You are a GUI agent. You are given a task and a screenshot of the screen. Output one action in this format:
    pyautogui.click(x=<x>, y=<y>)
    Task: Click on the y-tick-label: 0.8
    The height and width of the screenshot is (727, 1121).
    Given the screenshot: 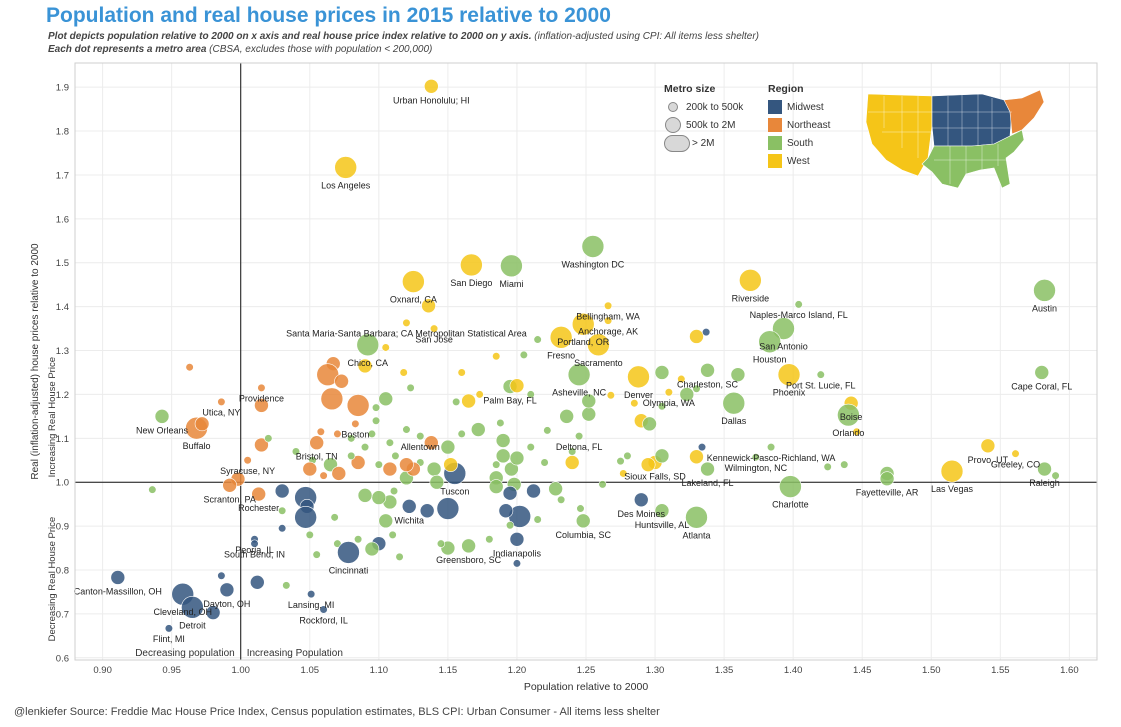 What is the action you would take?
    pyautogui.click(x=62, y=571)
    